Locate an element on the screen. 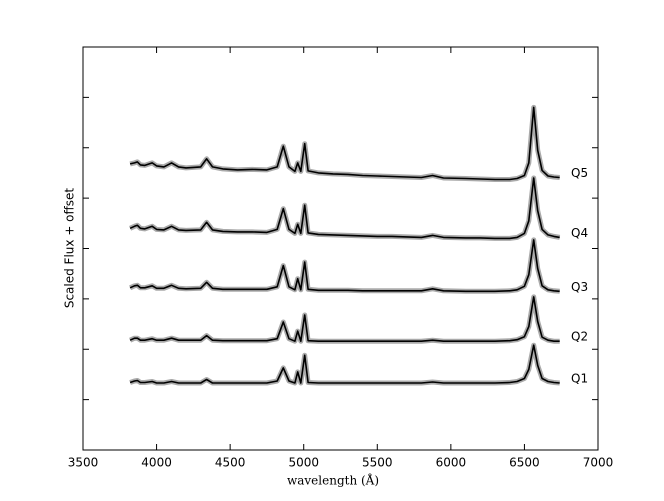 The height and width of the screenshot is (501, 664). series-label: Q4 is located at coordinates (579, 233).